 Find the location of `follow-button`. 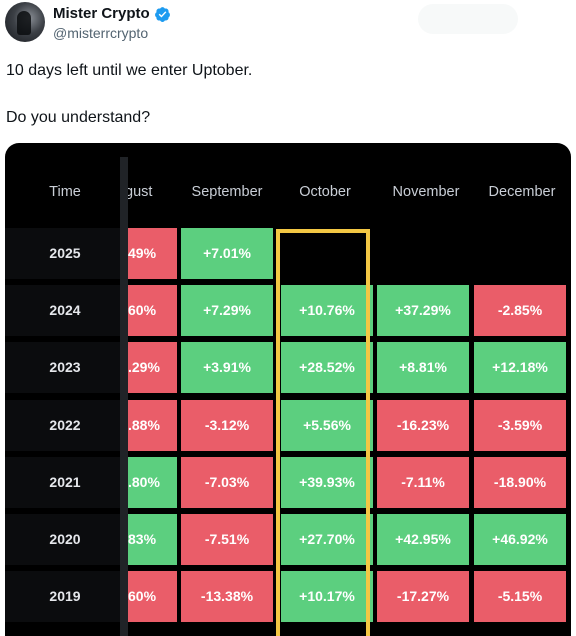

follow-button is located at coordinates (468, 19).